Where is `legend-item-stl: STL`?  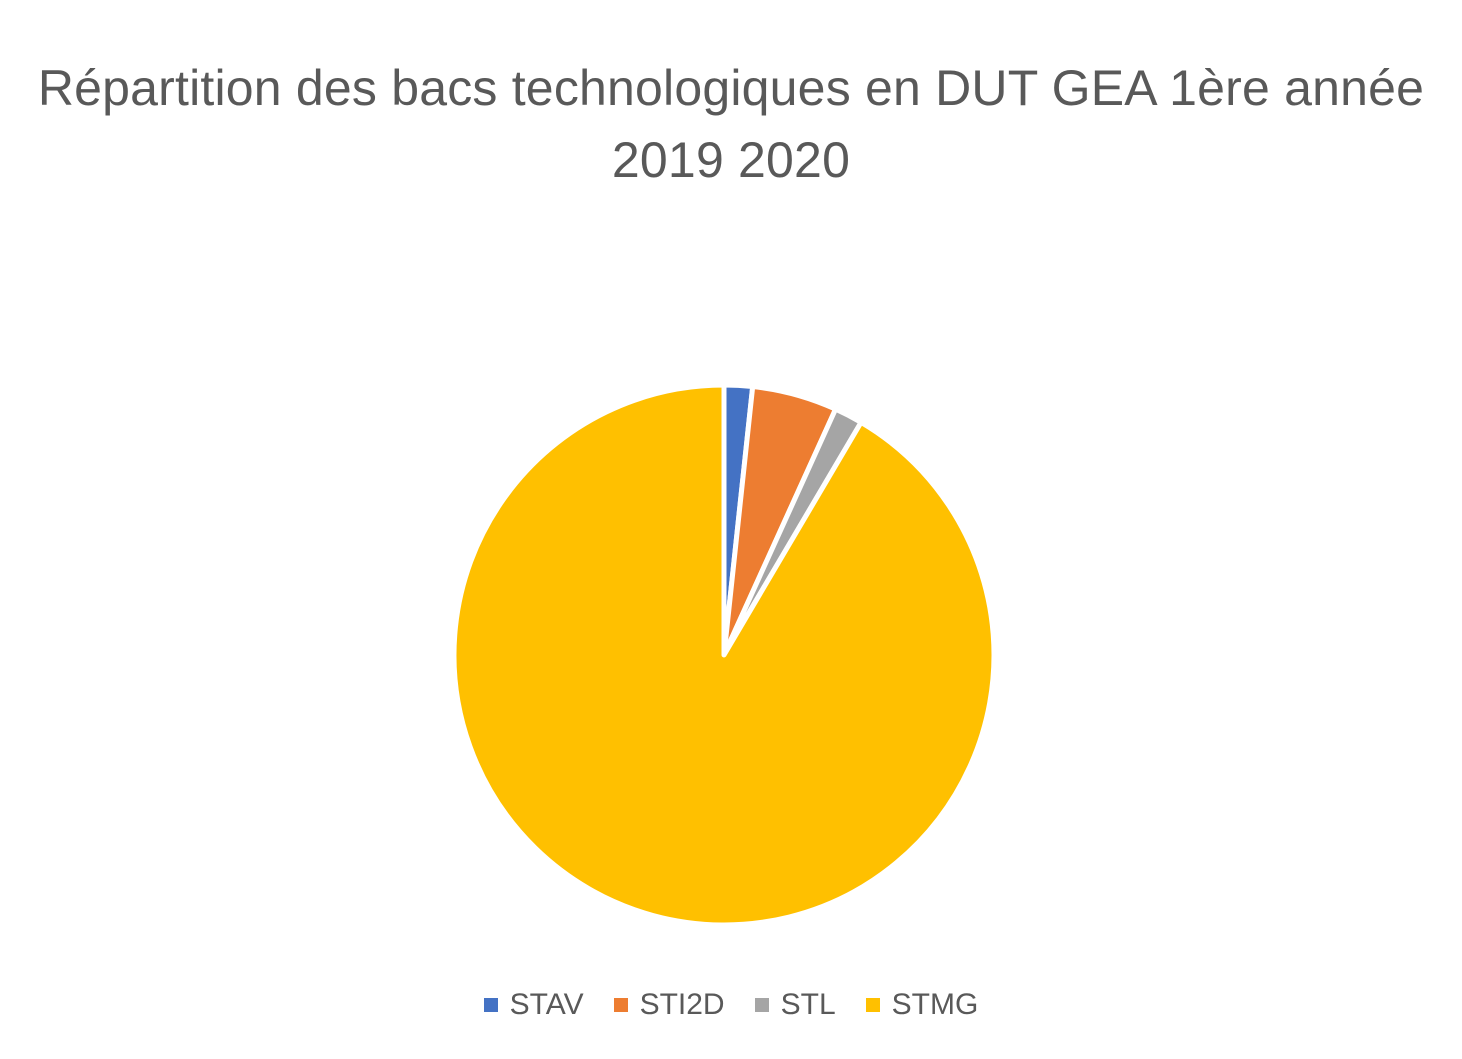 legend-item-stl: STL is located at coordinates (795, 1005).